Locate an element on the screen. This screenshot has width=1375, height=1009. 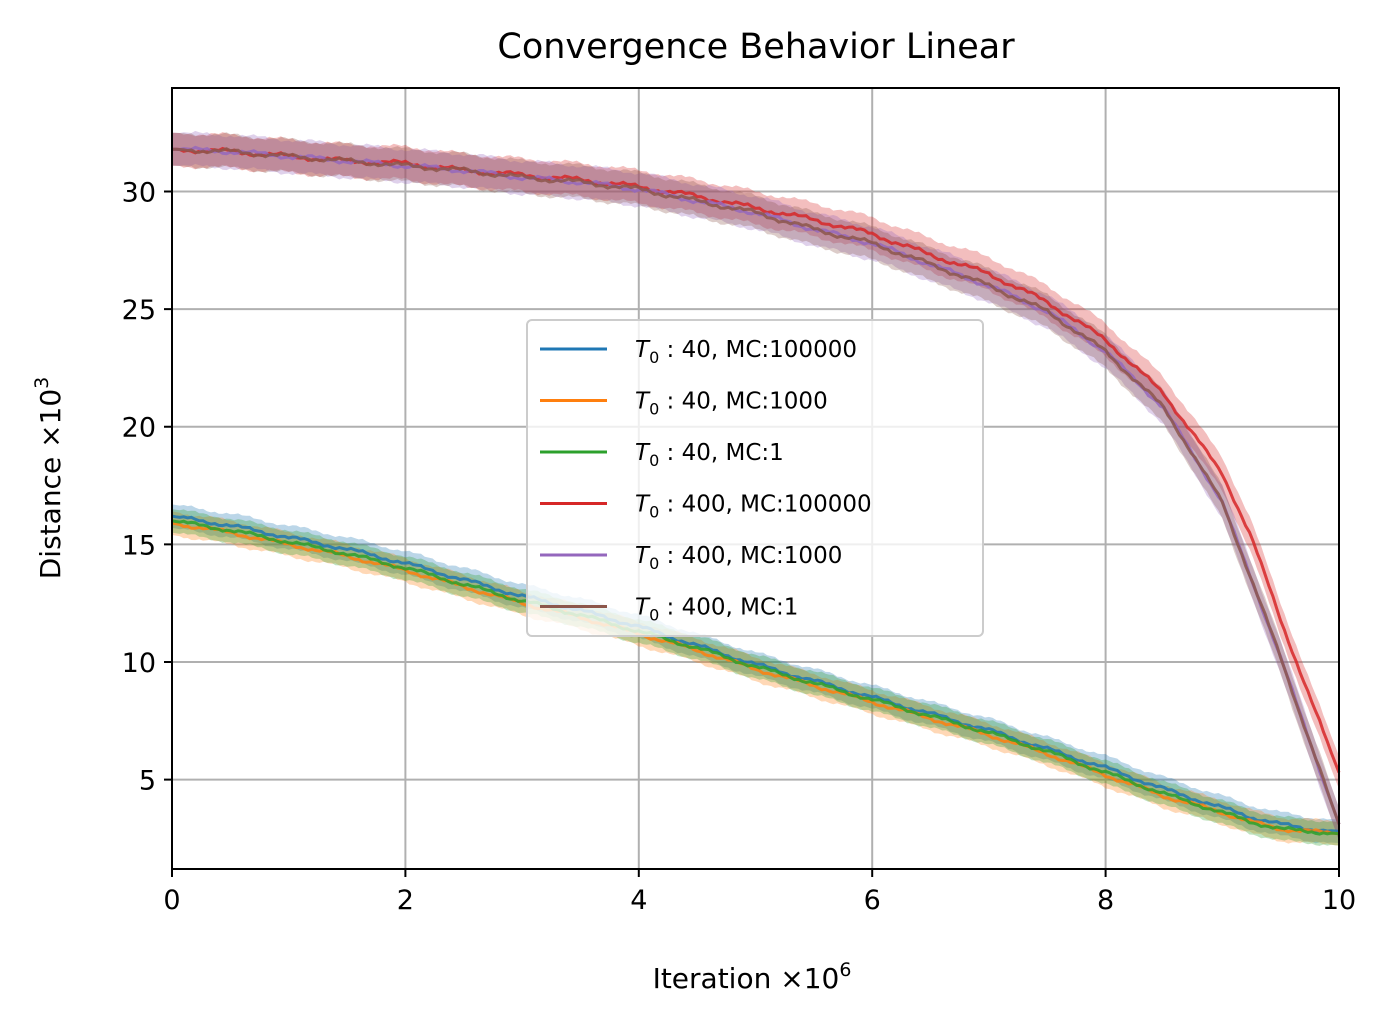
legend-label: T0 : 400, MC:100000 is located at coordinates (753, 507).